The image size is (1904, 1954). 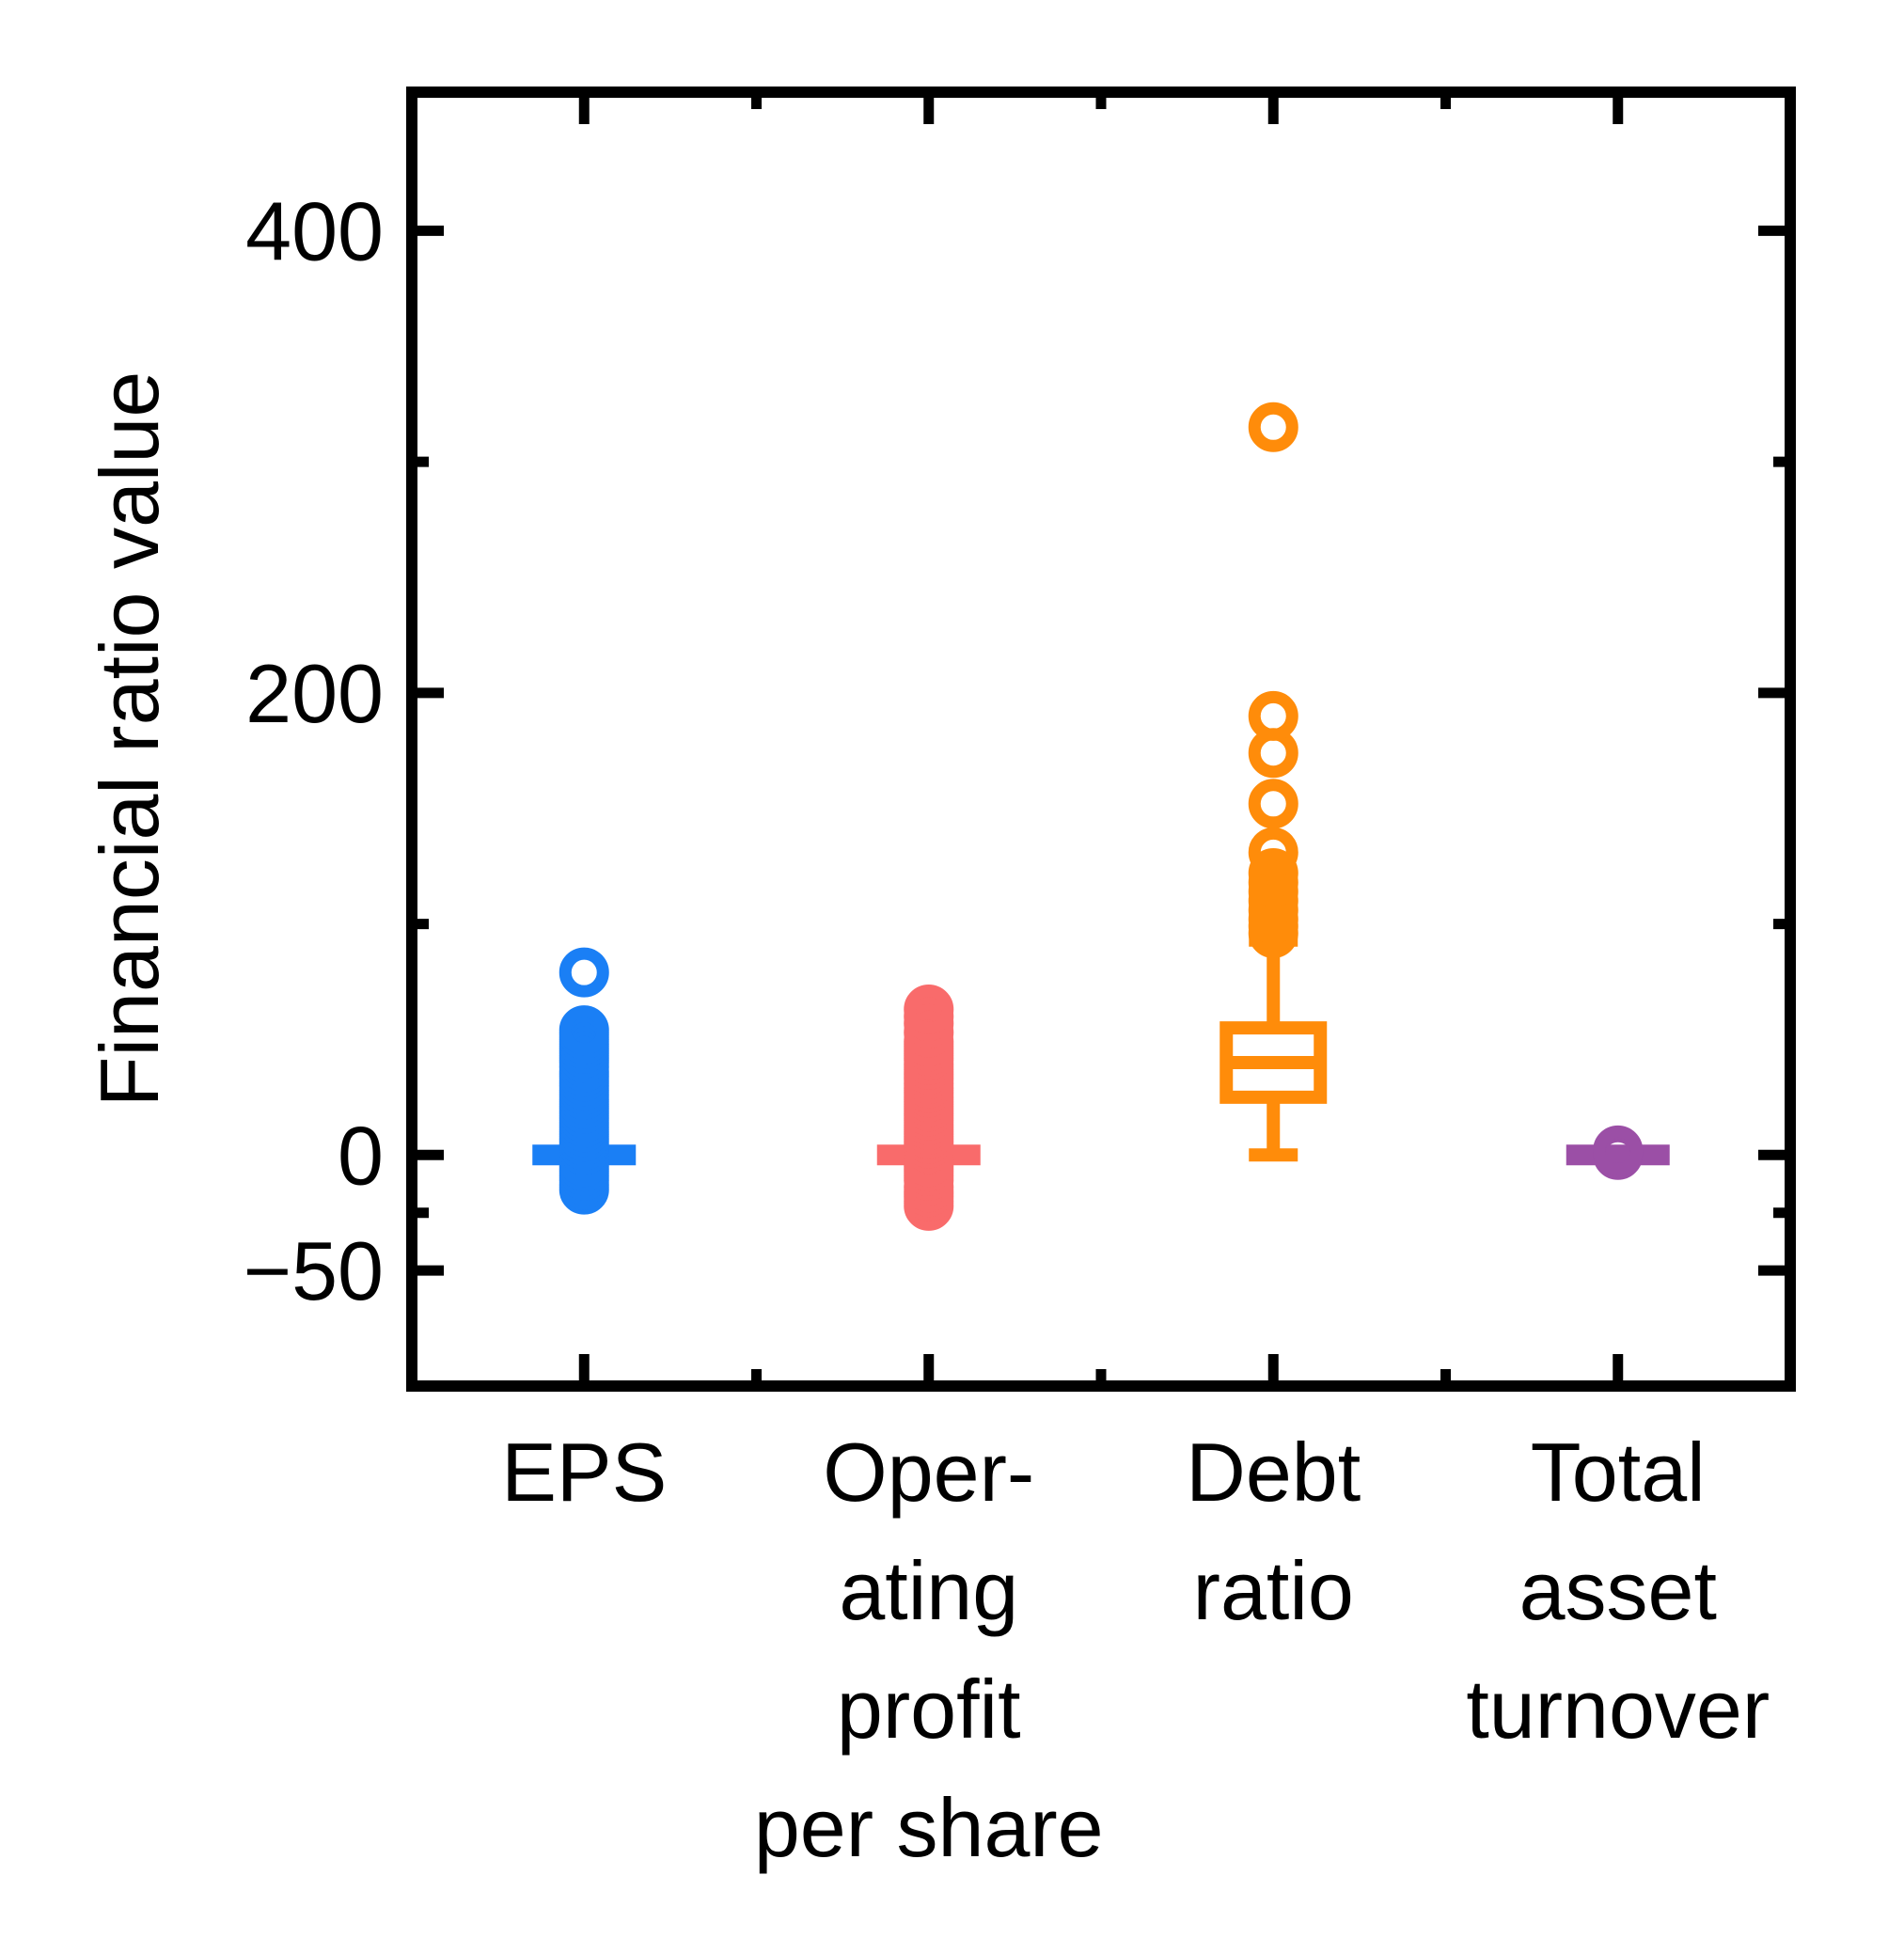 I want to click on x-category-label: Debt ratio, so click(x=1273, y=1531).